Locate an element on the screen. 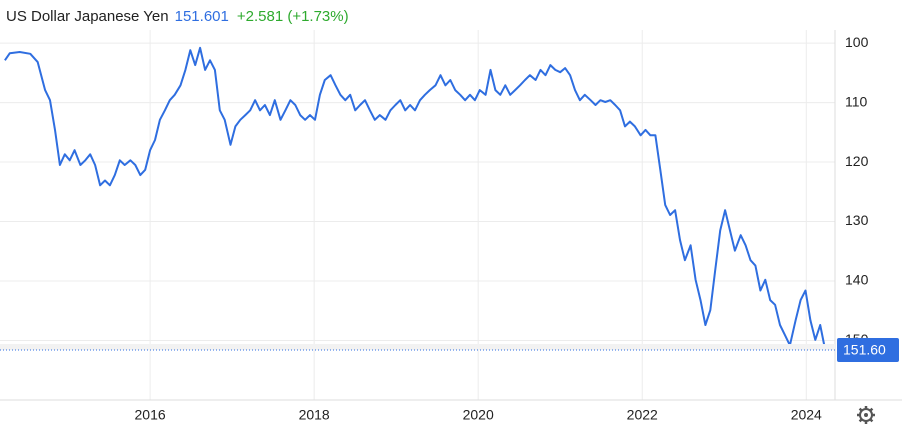  settings-icon is located at coordinates (866, 415).